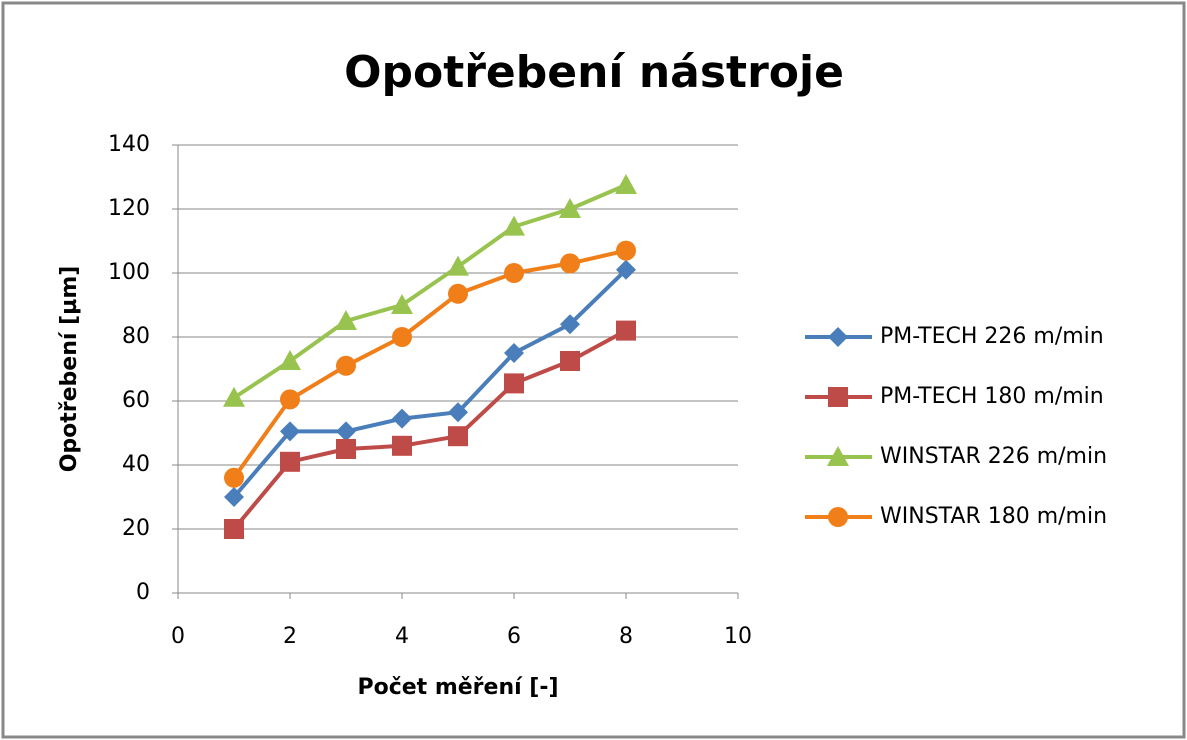 The height and width of the screenshot is (740, 1187). What do you see at coordinates (136, 400) in the screenshot?
I see `y-tick-label: 60` at bounding box center [136, 400].